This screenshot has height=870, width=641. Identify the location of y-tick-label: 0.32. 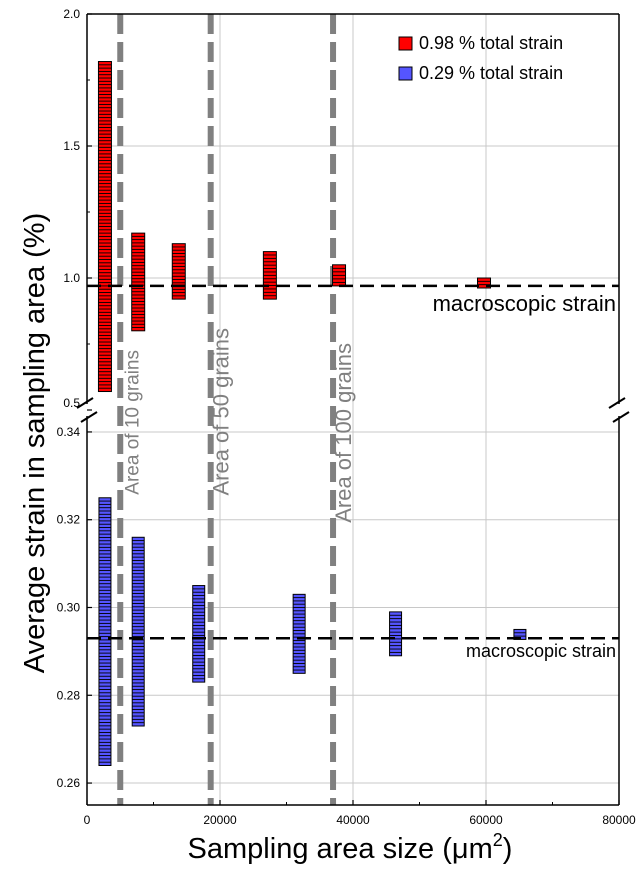
(69, 520).